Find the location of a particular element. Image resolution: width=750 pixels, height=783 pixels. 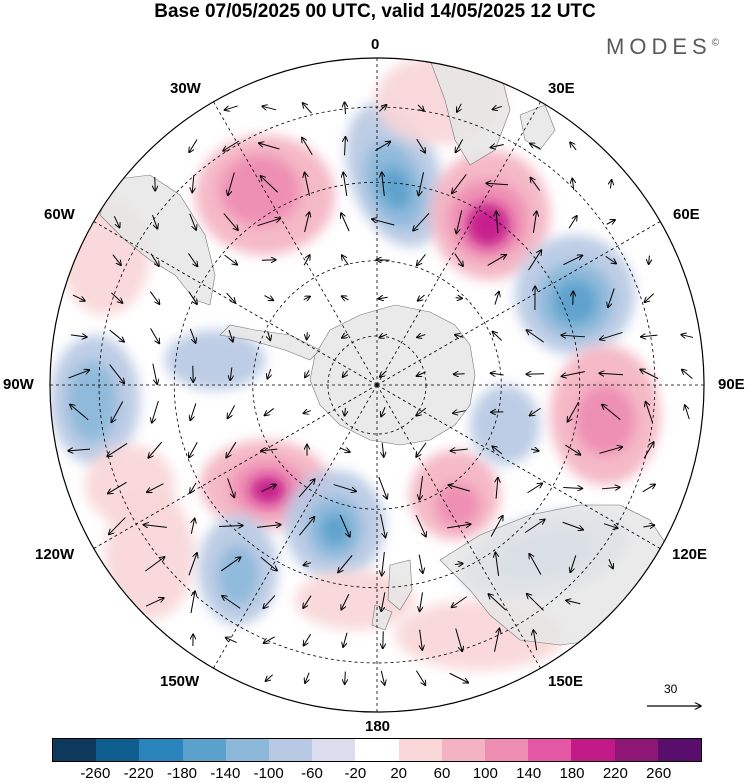

lon-label-120e: 120E is located at coordinates (690, 554).